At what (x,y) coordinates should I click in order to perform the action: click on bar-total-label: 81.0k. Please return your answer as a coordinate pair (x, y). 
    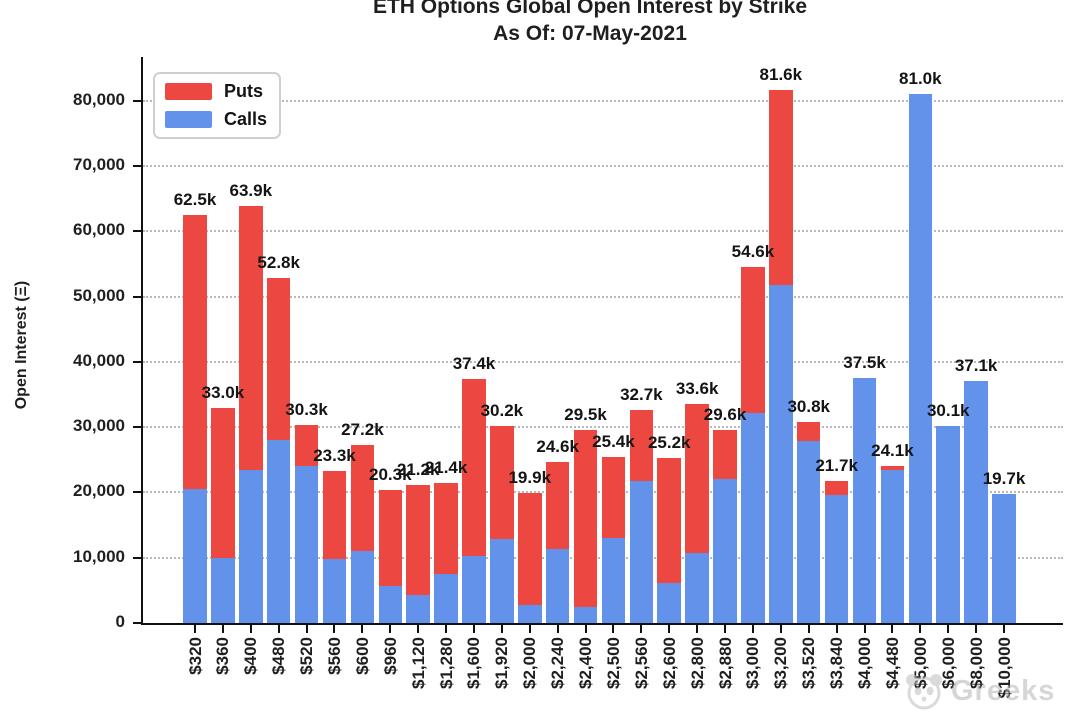
    Looking at the image, I should click on (920, 79).